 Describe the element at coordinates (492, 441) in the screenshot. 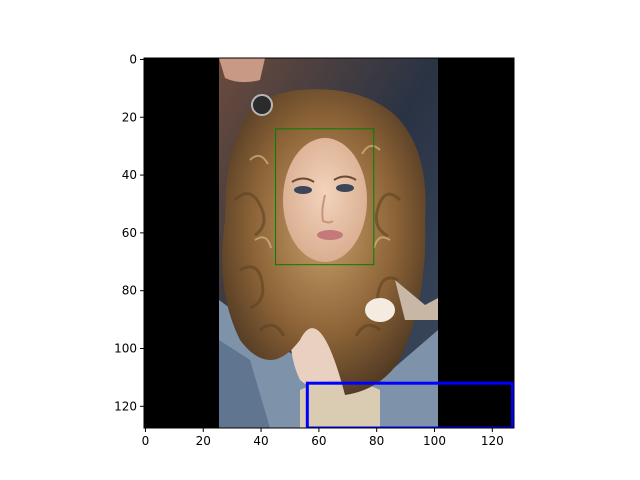

I see `x-tick-label: 120` at that location.